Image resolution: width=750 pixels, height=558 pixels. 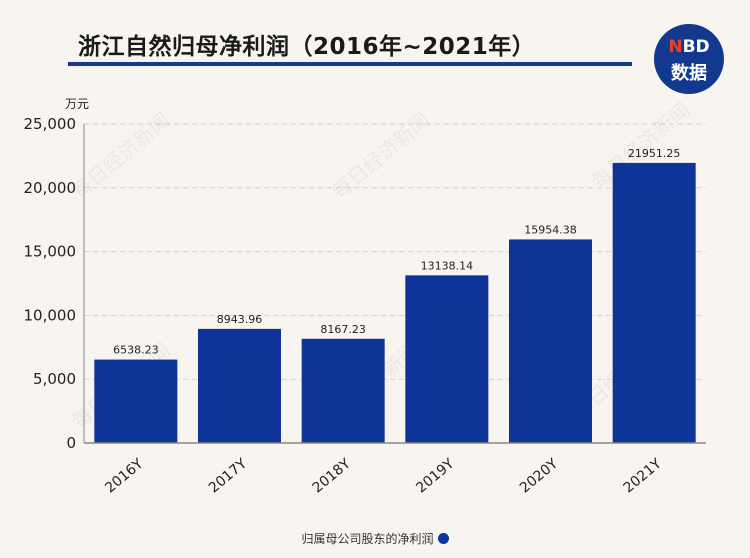 I want to click on y-tick-label: 15,000, so click(x=50, y=252).